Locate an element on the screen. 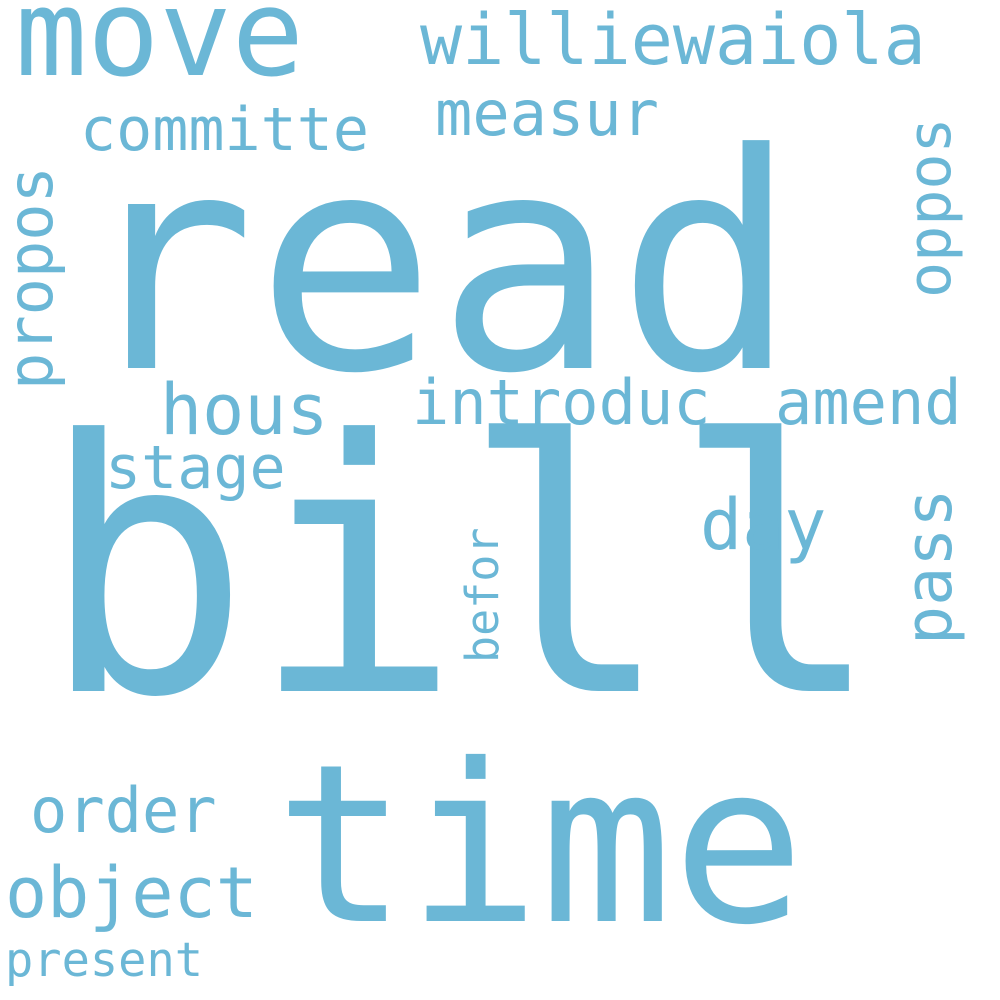 Image resolution: width=1000 pixels, height=1000 pixels. word-committe: committe is located at coordinates (224, 130).